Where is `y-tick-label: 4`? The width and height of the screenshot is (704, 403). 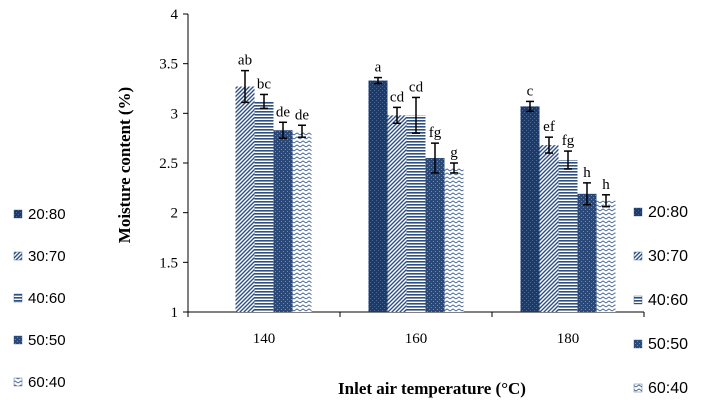 y-tick-label: 4 is located at coordinates (175, 15).